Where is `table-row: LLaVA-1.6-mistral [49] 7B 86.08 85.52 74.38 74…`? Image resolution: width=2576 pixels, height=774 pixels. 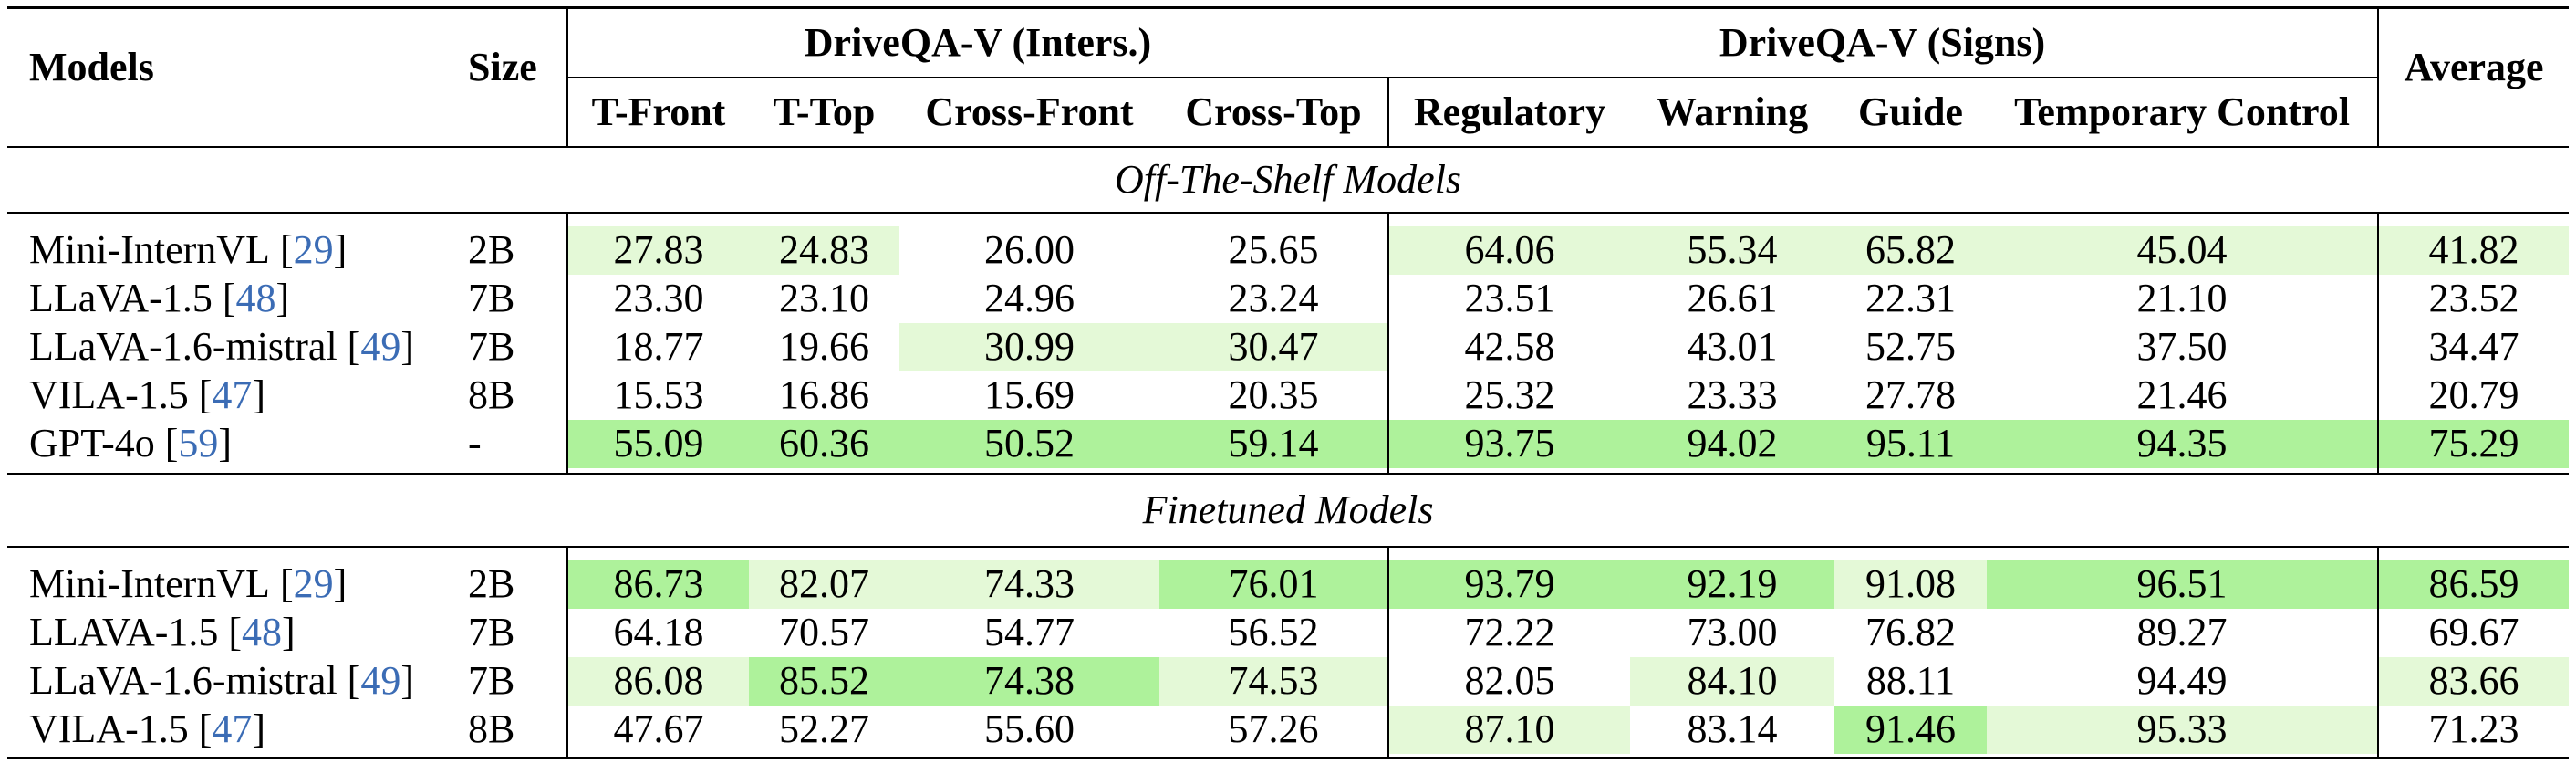 table-row: LLaVA-1.6-mistral [49] 7B 86.08 85.52 74.38 74… is located at coordinates (1288, 681).